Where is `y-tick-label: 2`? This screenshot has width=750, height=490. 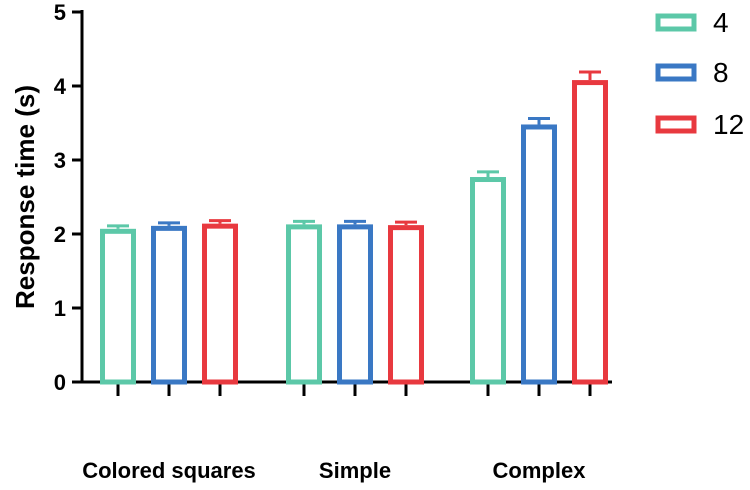
y-tick-label: 2 is located at coordinates (60, 234).